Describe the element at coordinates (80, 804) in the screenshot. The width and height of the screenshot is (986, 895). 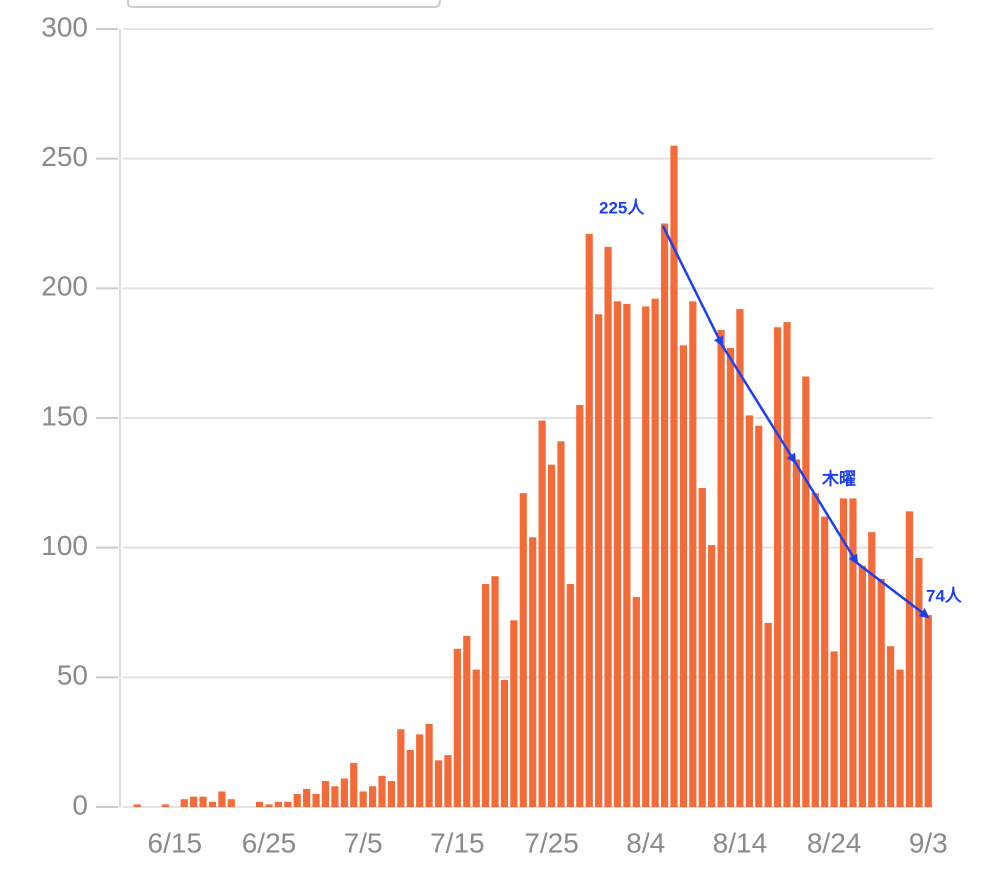
I see `y-tick-label: 0` at that location.